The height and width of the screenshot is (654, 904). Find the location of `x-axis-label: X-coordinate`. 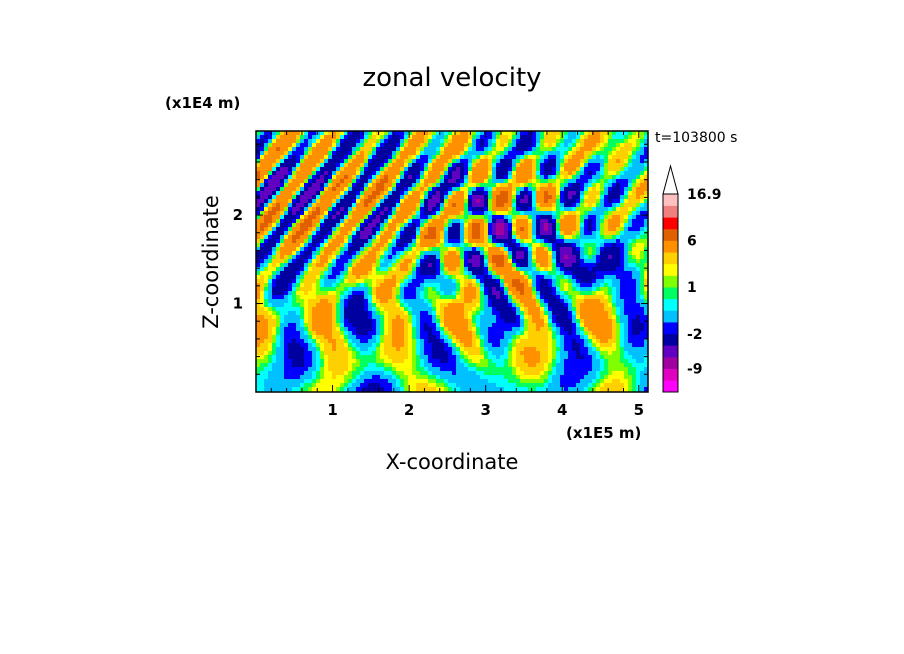

x-axis-label: X-coordinate is located at coordinates (452, 462).